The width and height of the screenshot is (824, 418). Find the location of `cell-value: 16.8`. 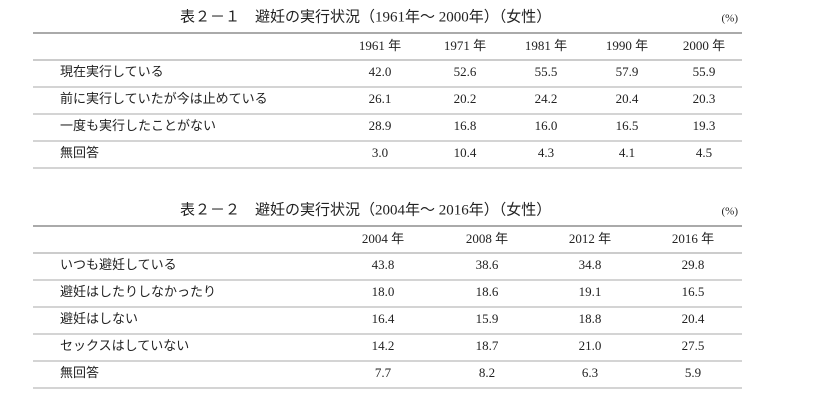

cell-value: 16.8 is located at coordinates (465, 125).